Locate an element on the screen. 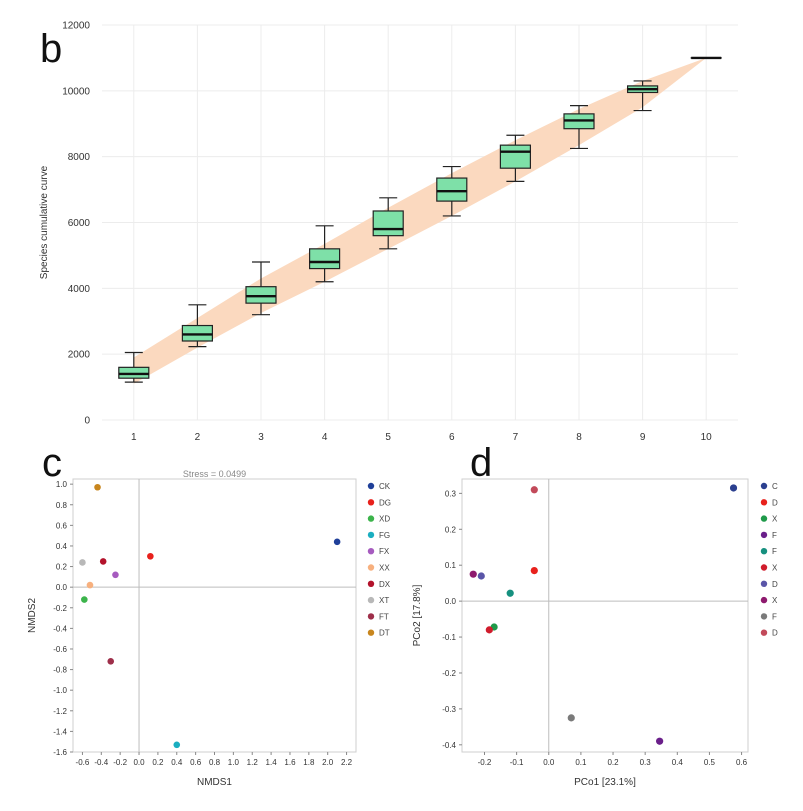  legend-label: XX is located at coordinates (384, 568).